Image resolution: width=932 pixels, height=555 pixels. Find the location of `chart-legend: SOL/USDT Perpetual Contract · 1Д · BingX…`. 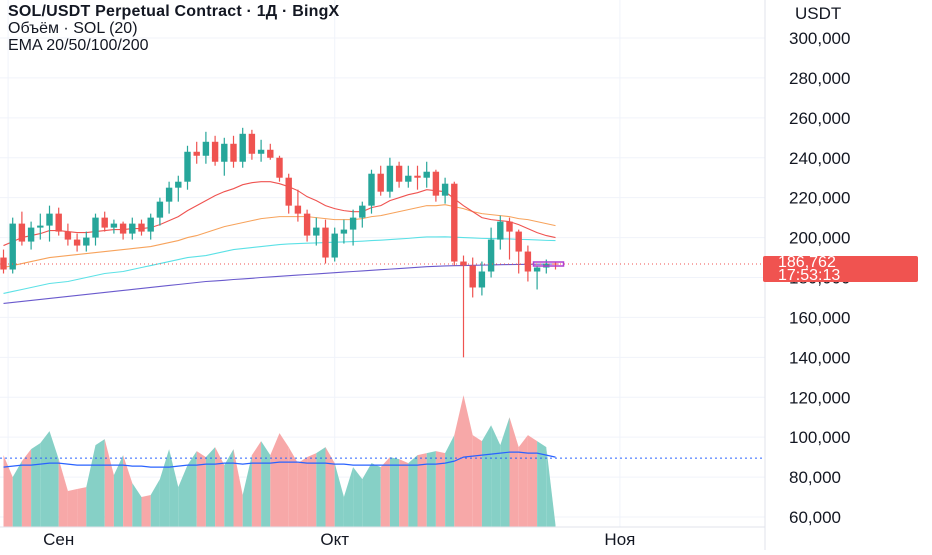

chart-legend: SOL/USDT Perpetual Contract · 1Д · BingX… is located at coordinates (173, 28).